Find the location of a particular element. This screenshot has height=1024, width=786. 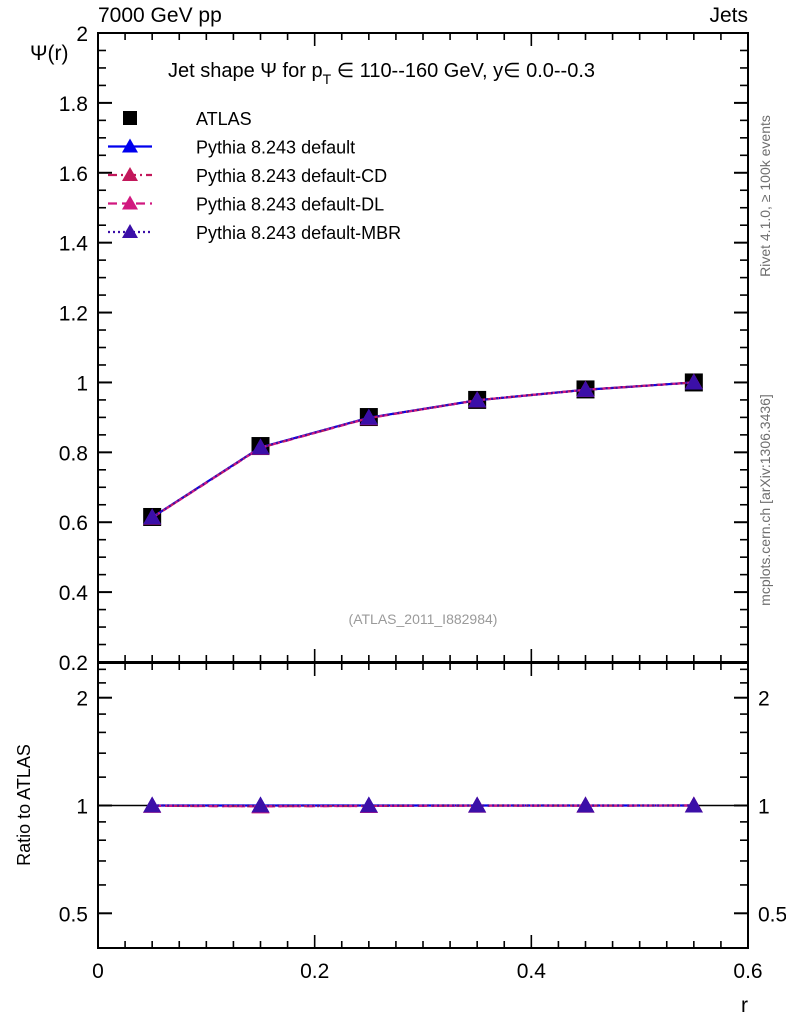

y-tick-label: 1.4 is located at coordinates (74, 244).